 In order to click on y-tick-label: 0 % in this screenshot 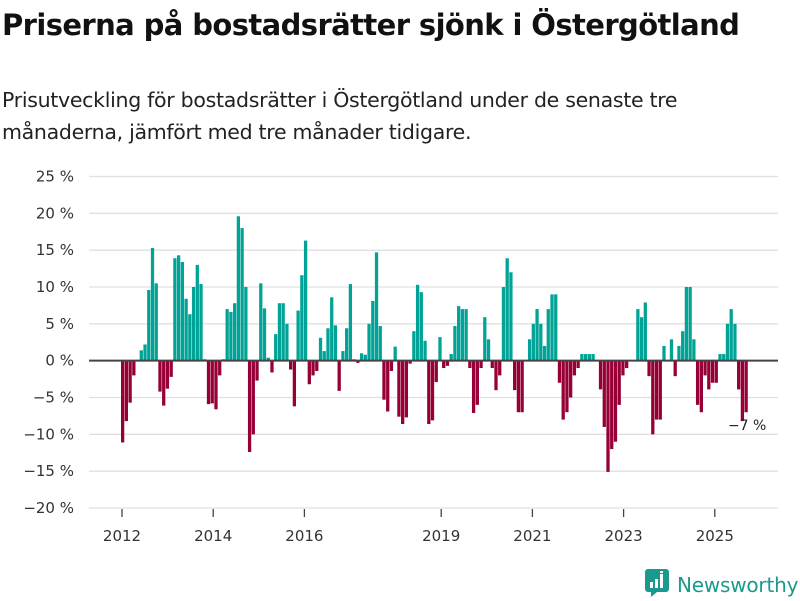, I will do `click(59, 361)`.